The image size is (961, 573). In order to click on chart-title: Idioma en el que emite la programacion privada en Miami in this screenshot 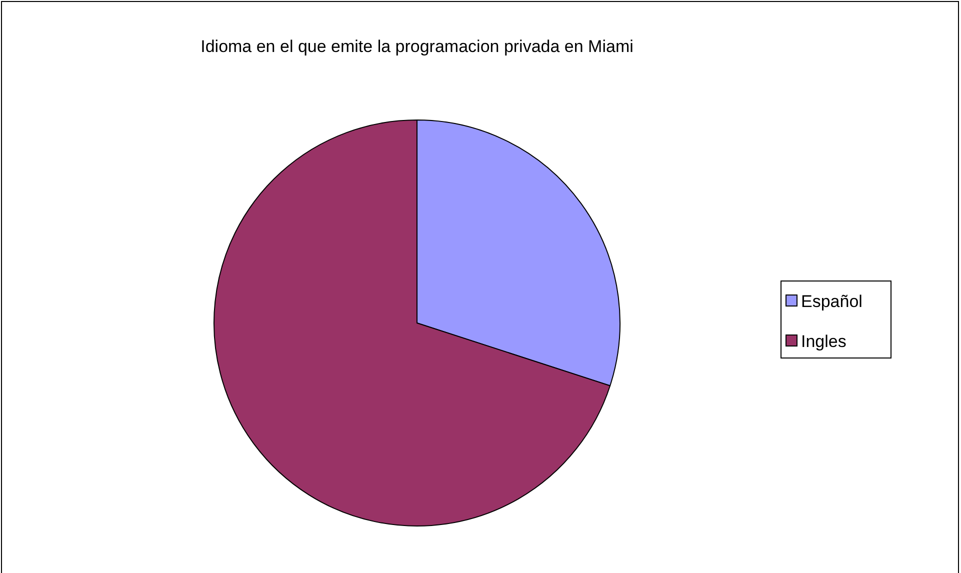, I will do `click(417, 46)`.